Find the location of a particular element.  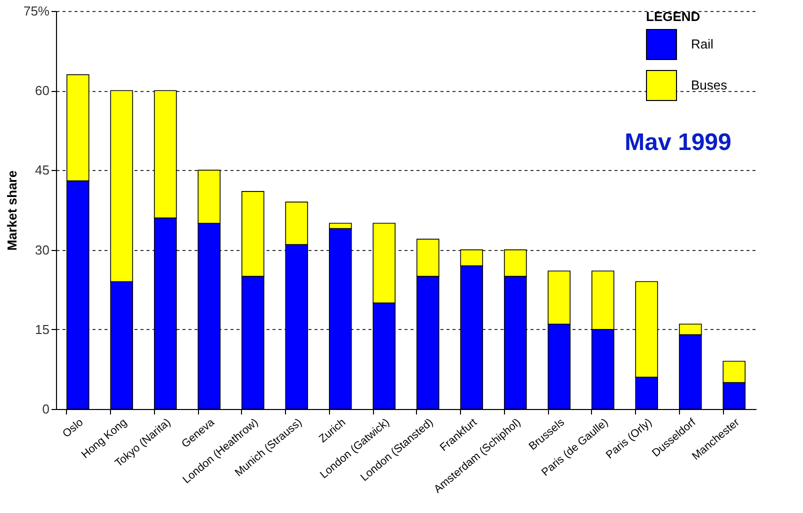

y-tick-label: 60 is located at coordinates (42, 90).